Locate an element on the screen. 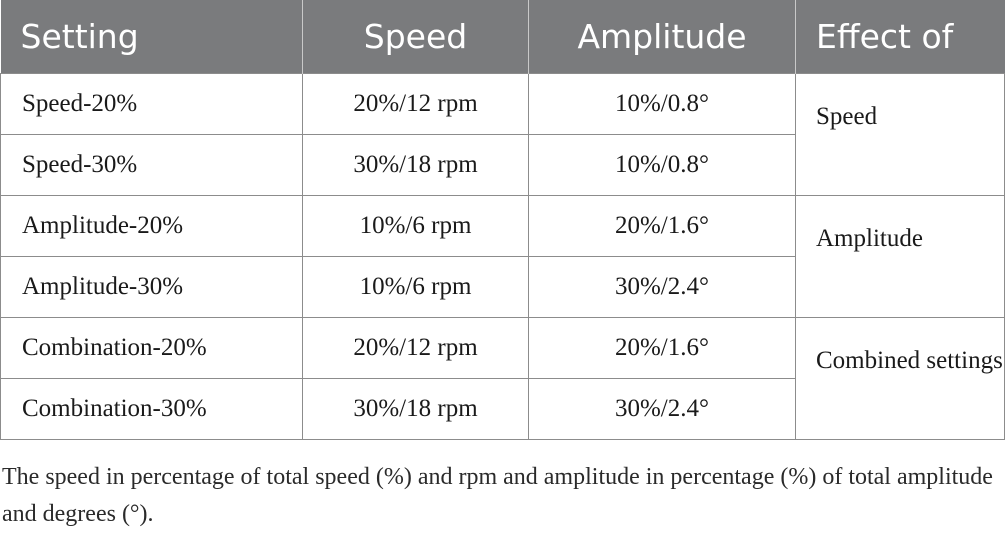 This screenshot has width=1005, height=538. cell-setting: Combination-20% is located at coordinates (151, 347).